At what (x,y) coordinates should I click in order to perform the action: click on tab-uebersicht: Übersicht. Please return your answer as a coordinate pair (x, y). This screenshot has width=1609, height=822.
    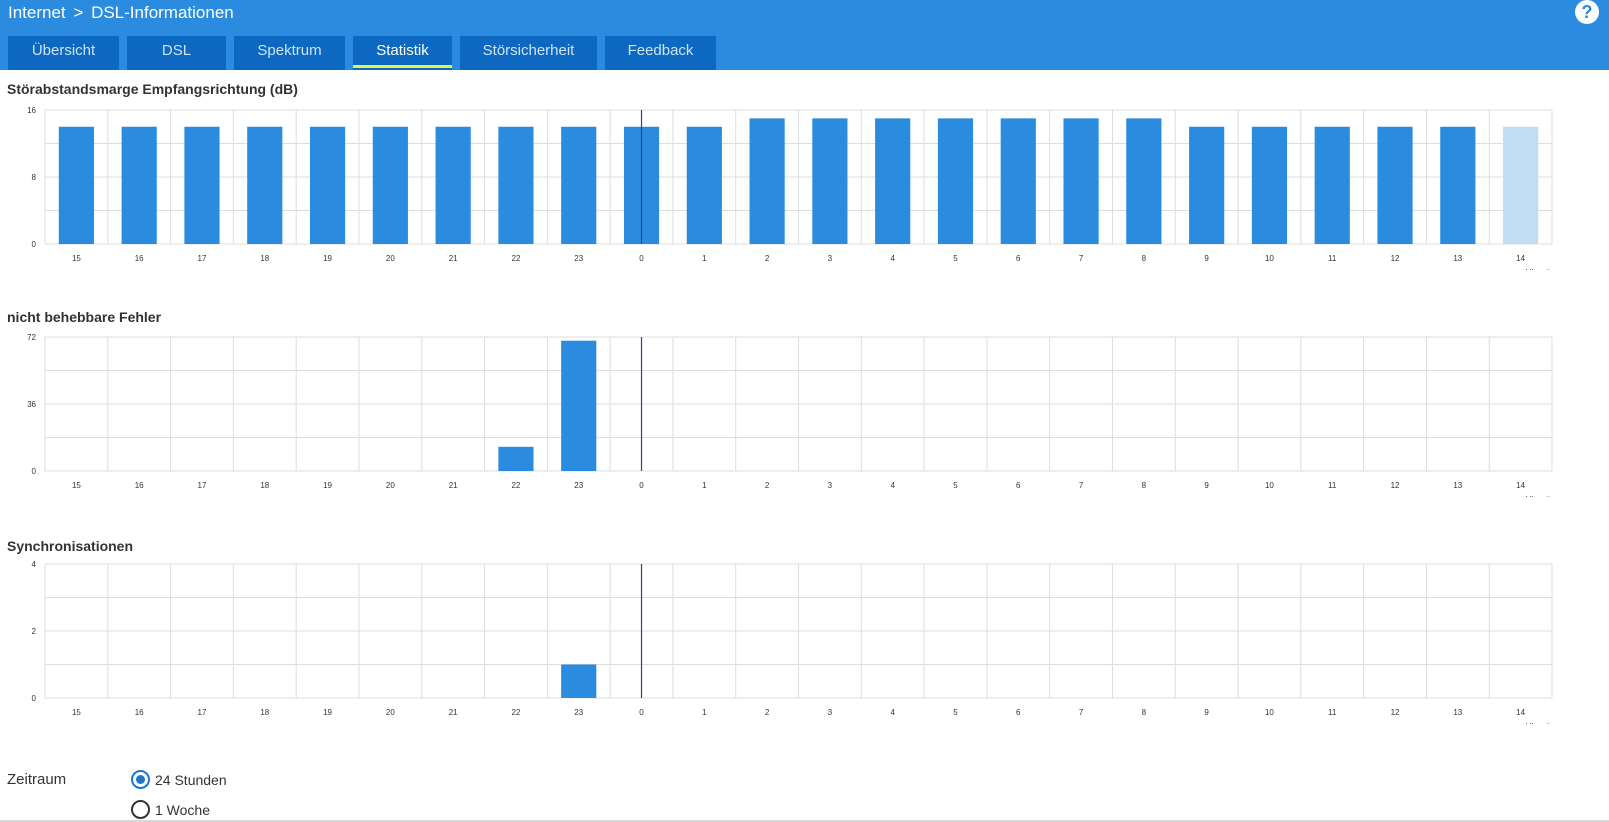
    Looking at the image, I should click on (63, 53).